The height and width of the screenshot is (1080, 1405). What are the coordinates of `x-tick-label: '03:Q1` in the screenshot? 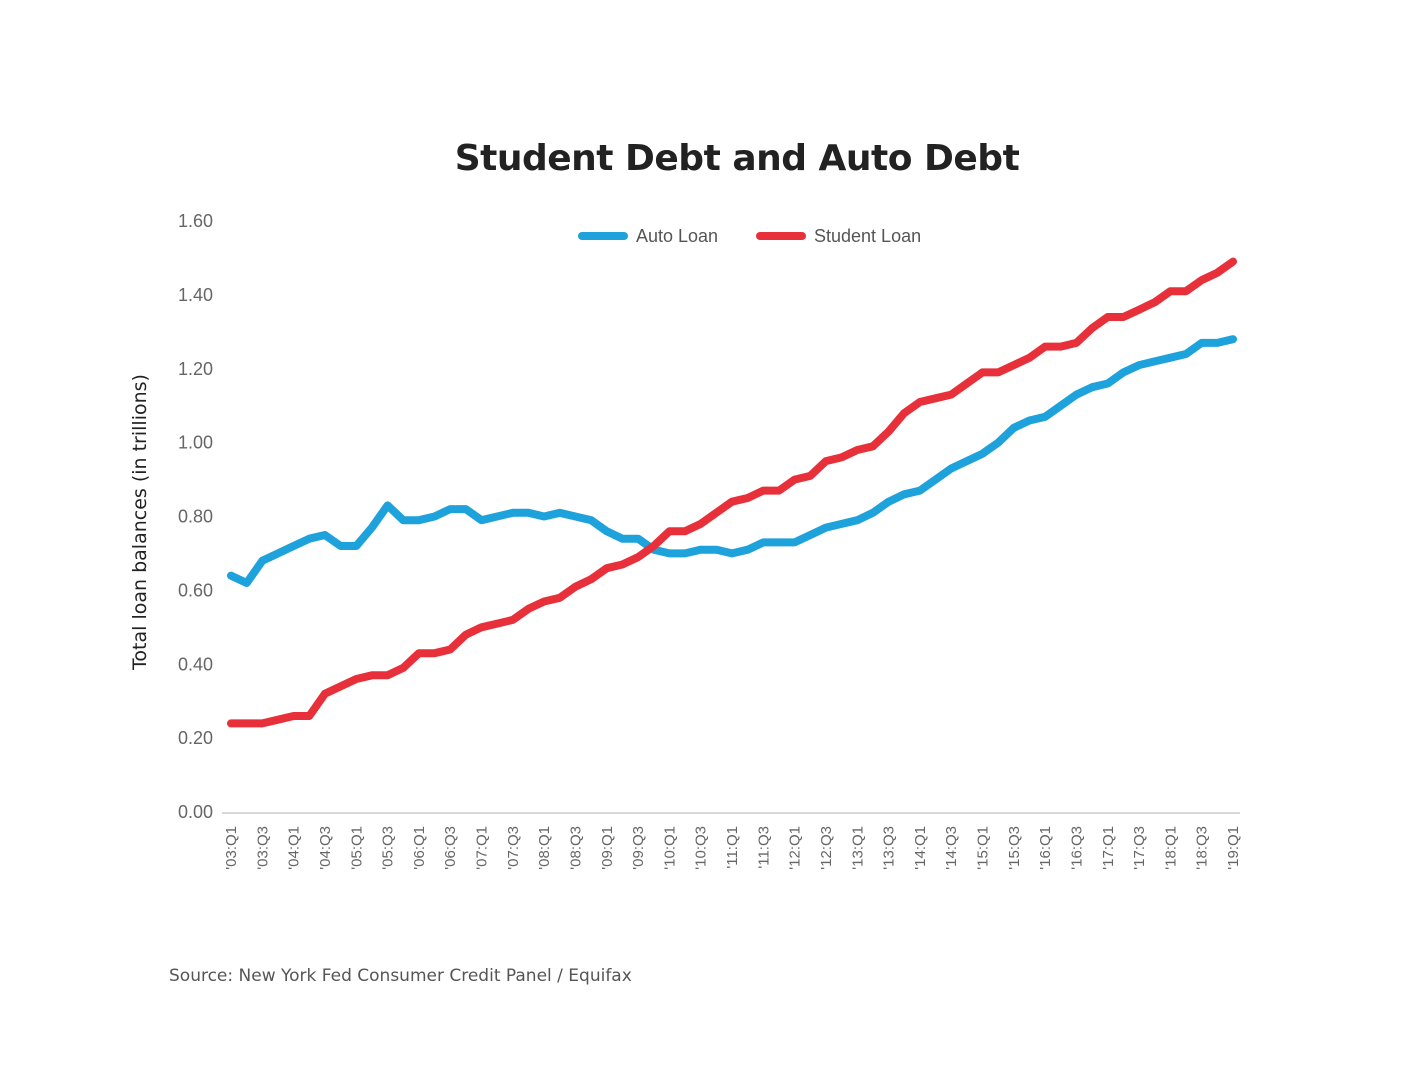 It's located at (231, 848).